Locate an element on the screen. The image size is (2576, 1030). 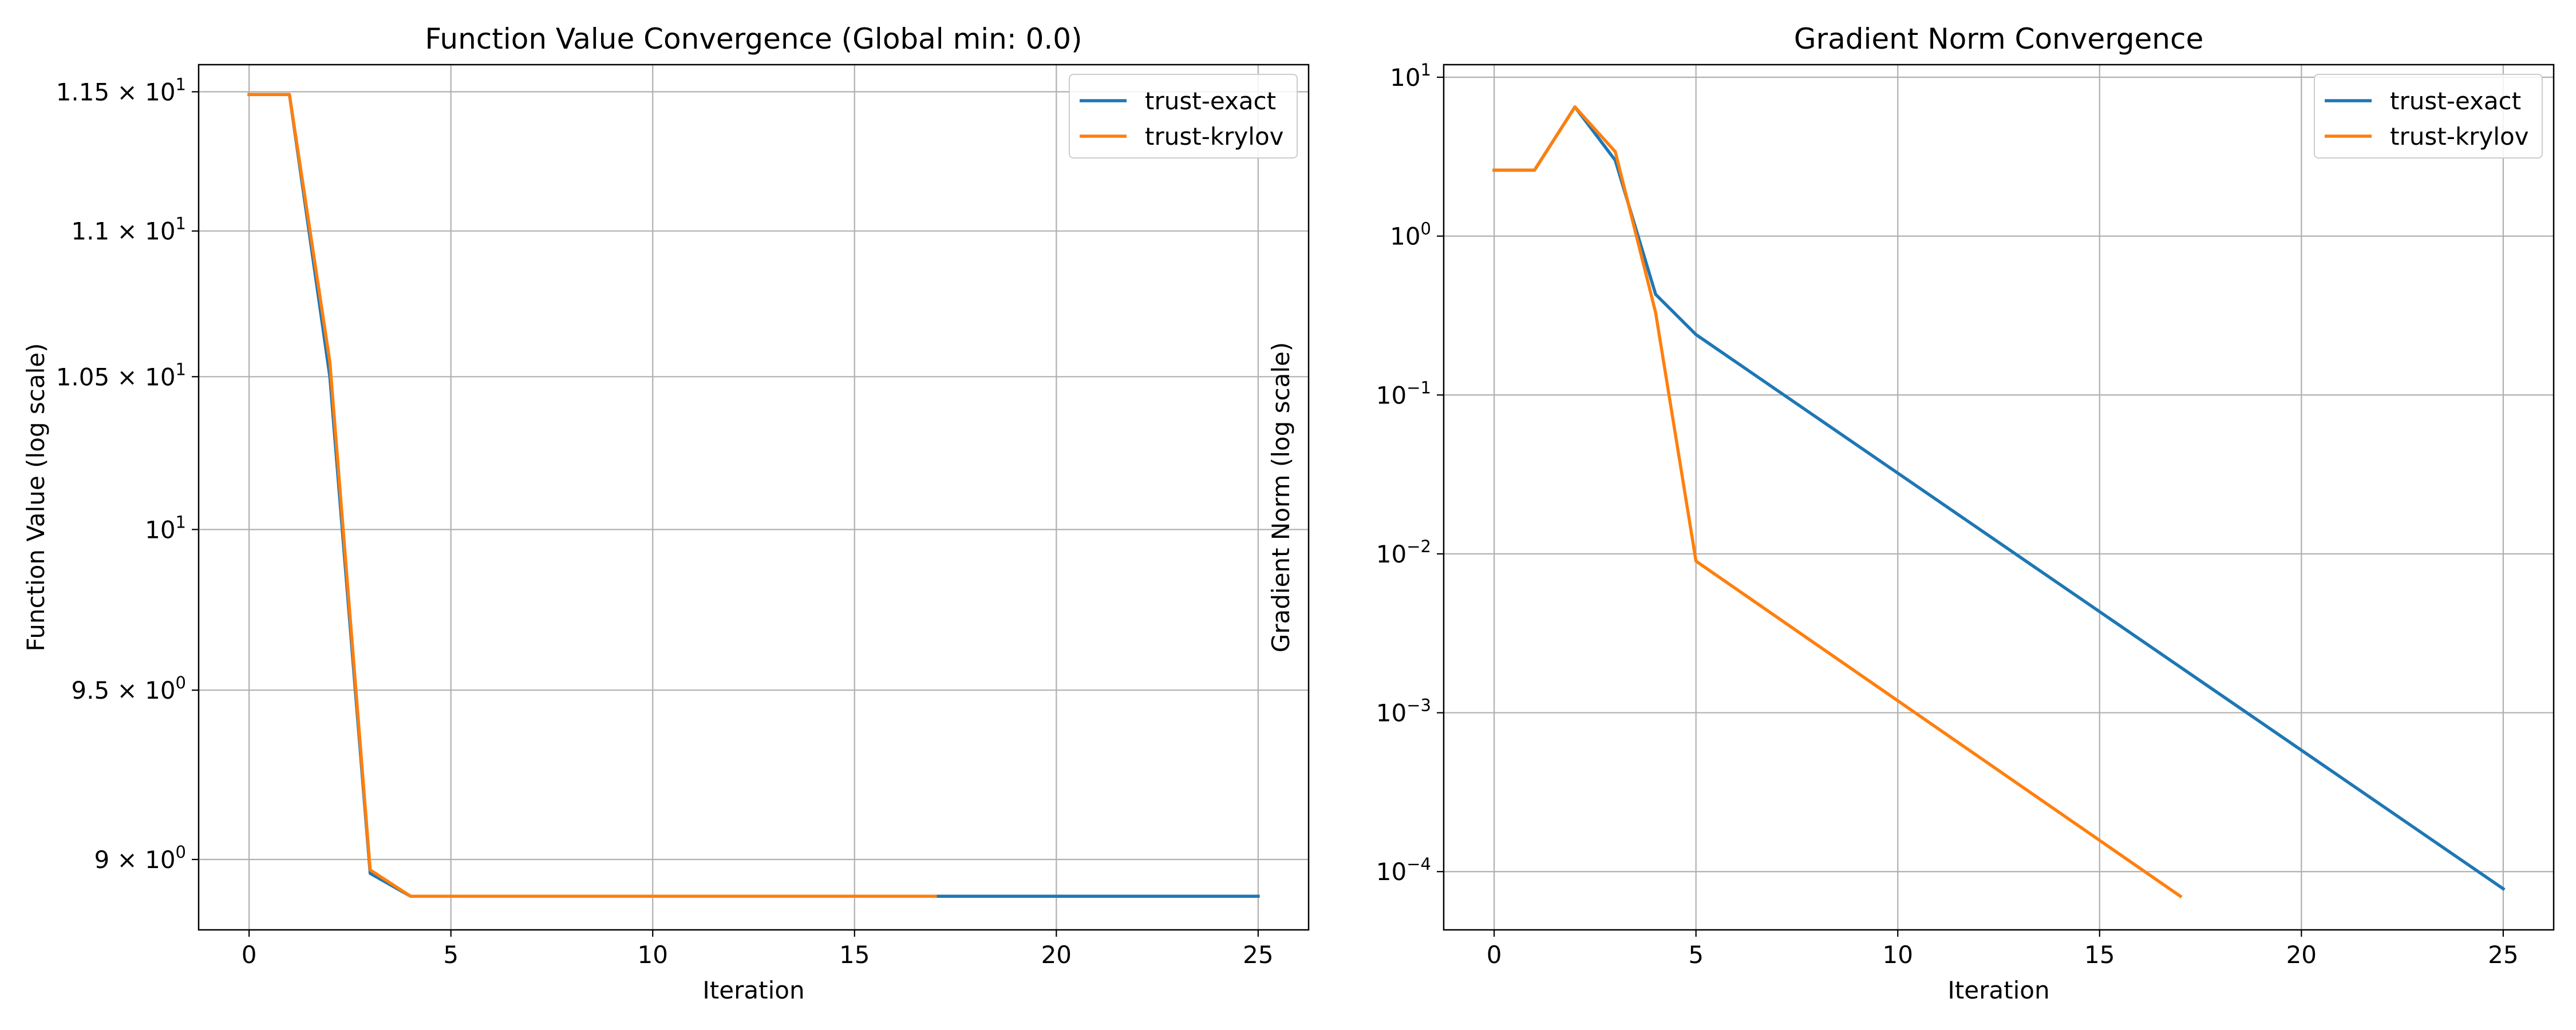
y-tick-label: 9.5 × 100 is located at coordinates (128, 688).